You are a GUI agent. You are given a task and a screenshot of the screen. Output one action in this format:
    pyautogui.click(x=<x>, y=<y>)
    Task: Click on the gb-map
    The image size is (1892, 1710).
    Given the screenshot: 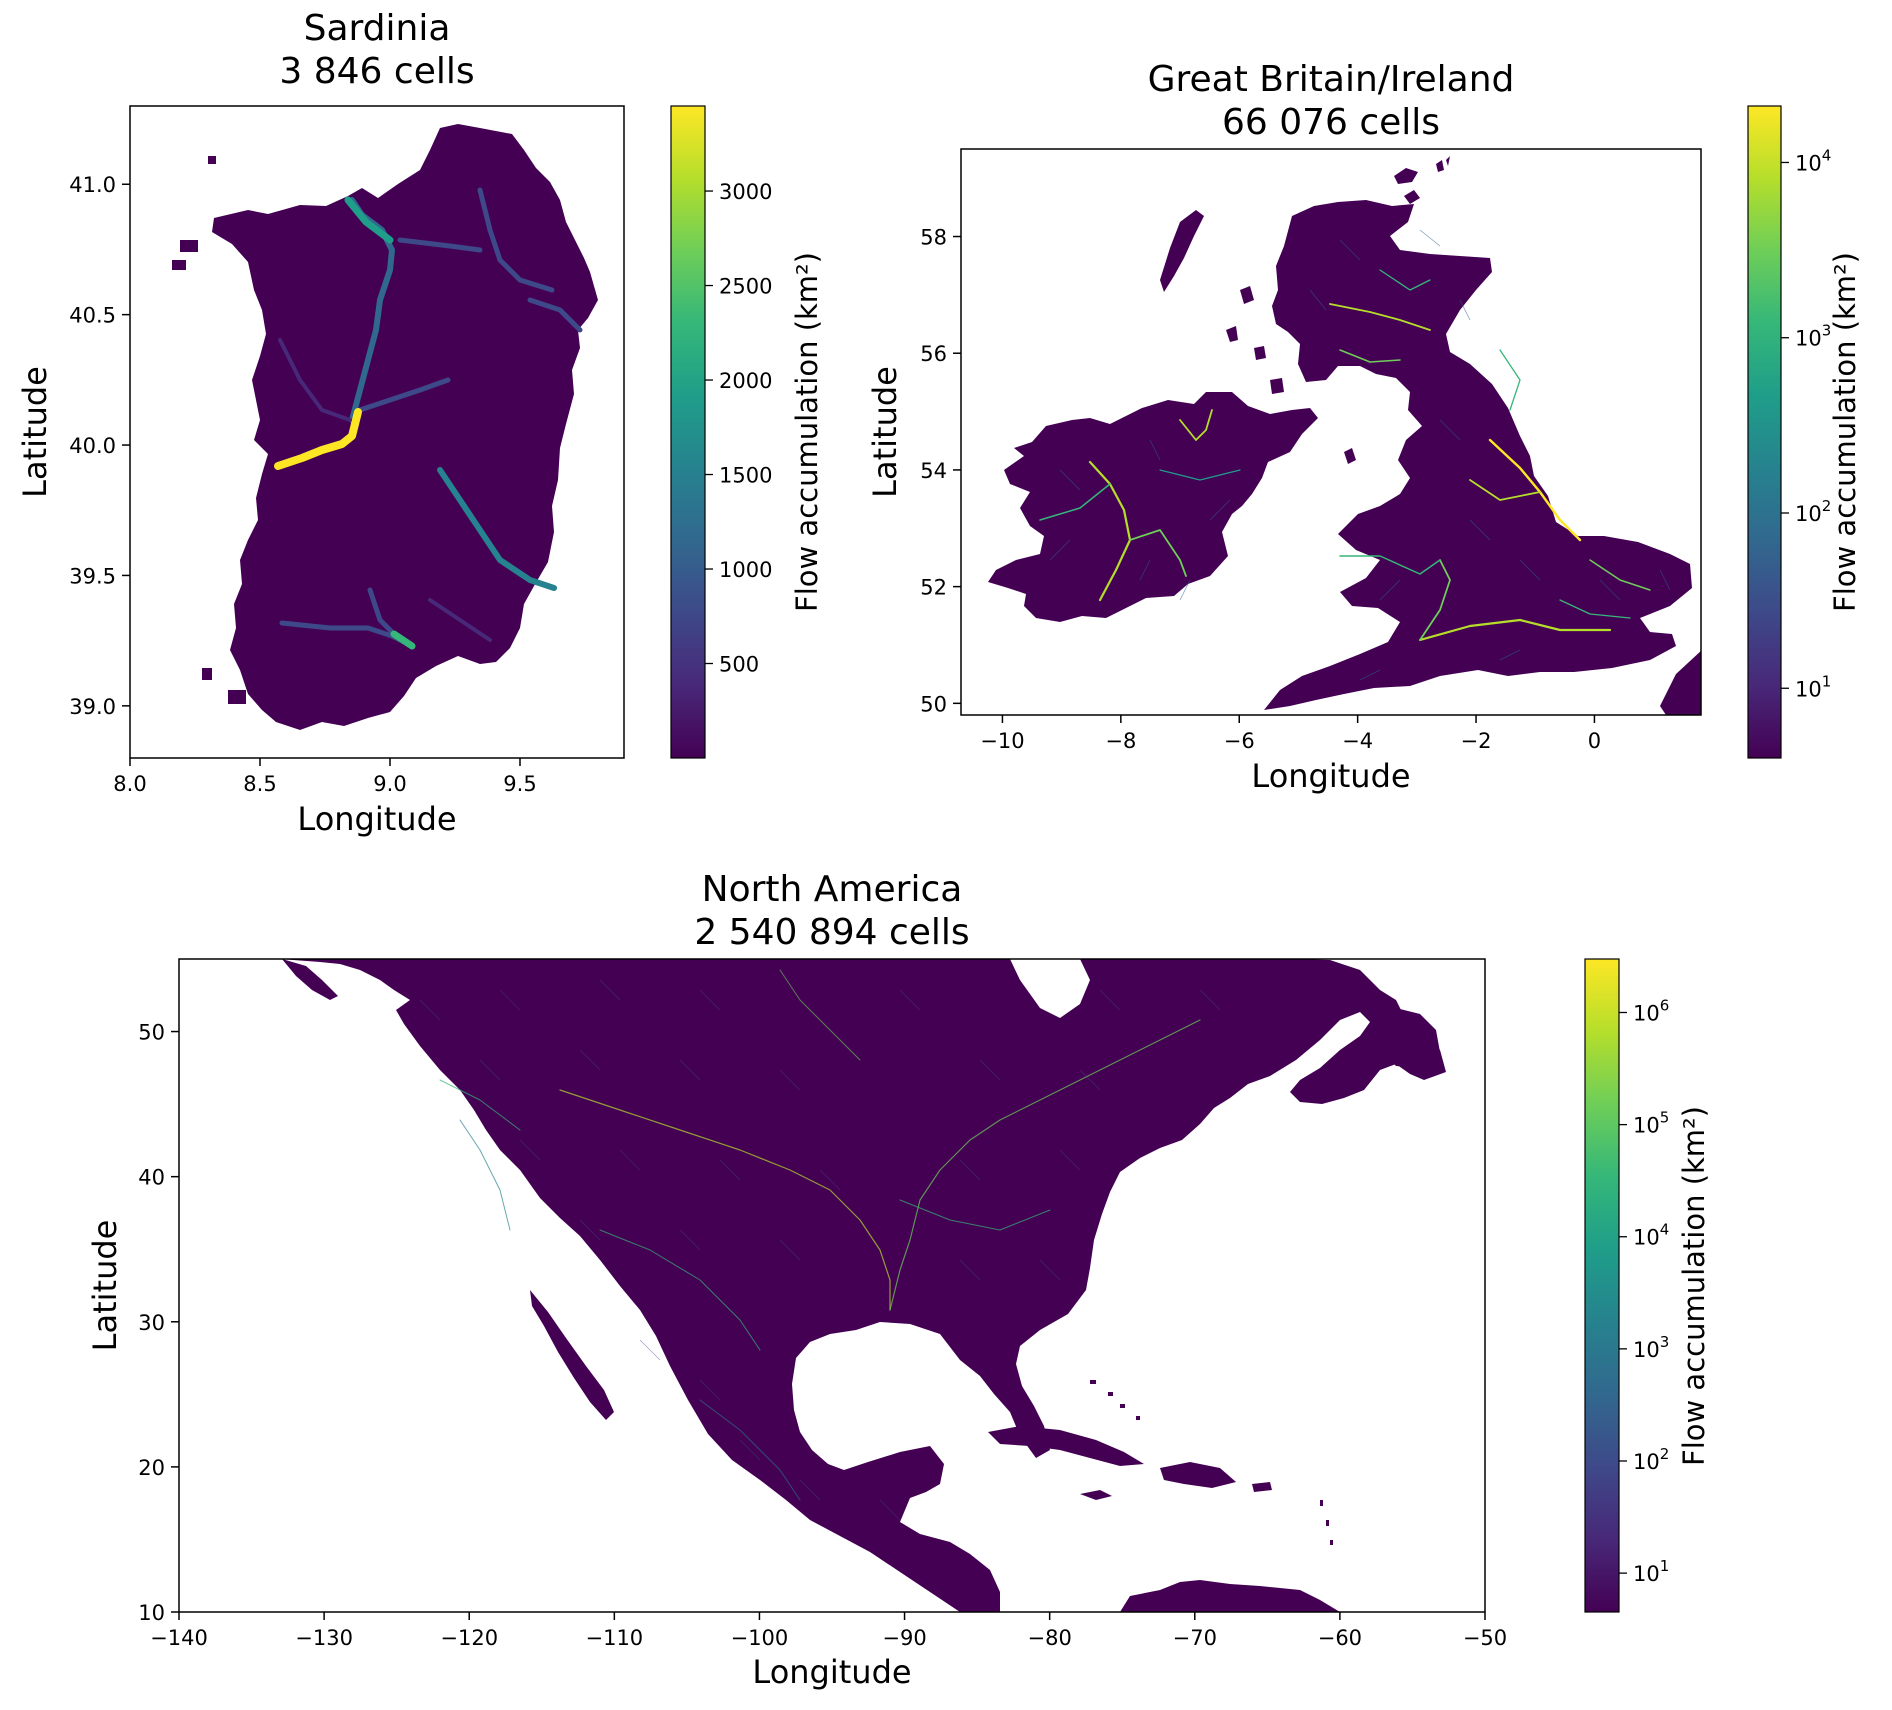 What is the action you would take?
    pyautogui.click(x=1344, y=435)
    